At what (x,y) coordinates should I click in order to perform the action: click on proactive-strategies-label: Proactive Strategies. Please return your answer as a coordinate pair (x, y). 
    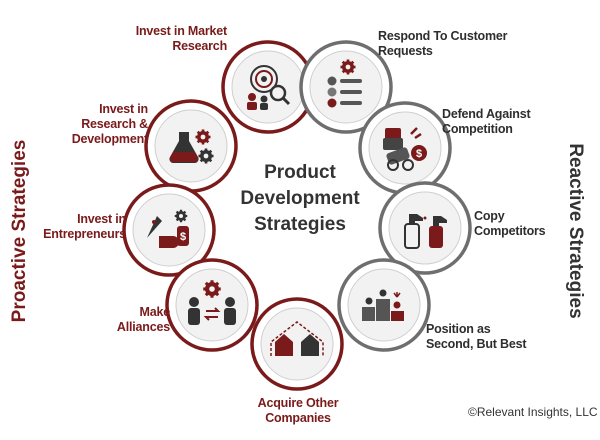
    Looking at the image, I should click on (19, 231).